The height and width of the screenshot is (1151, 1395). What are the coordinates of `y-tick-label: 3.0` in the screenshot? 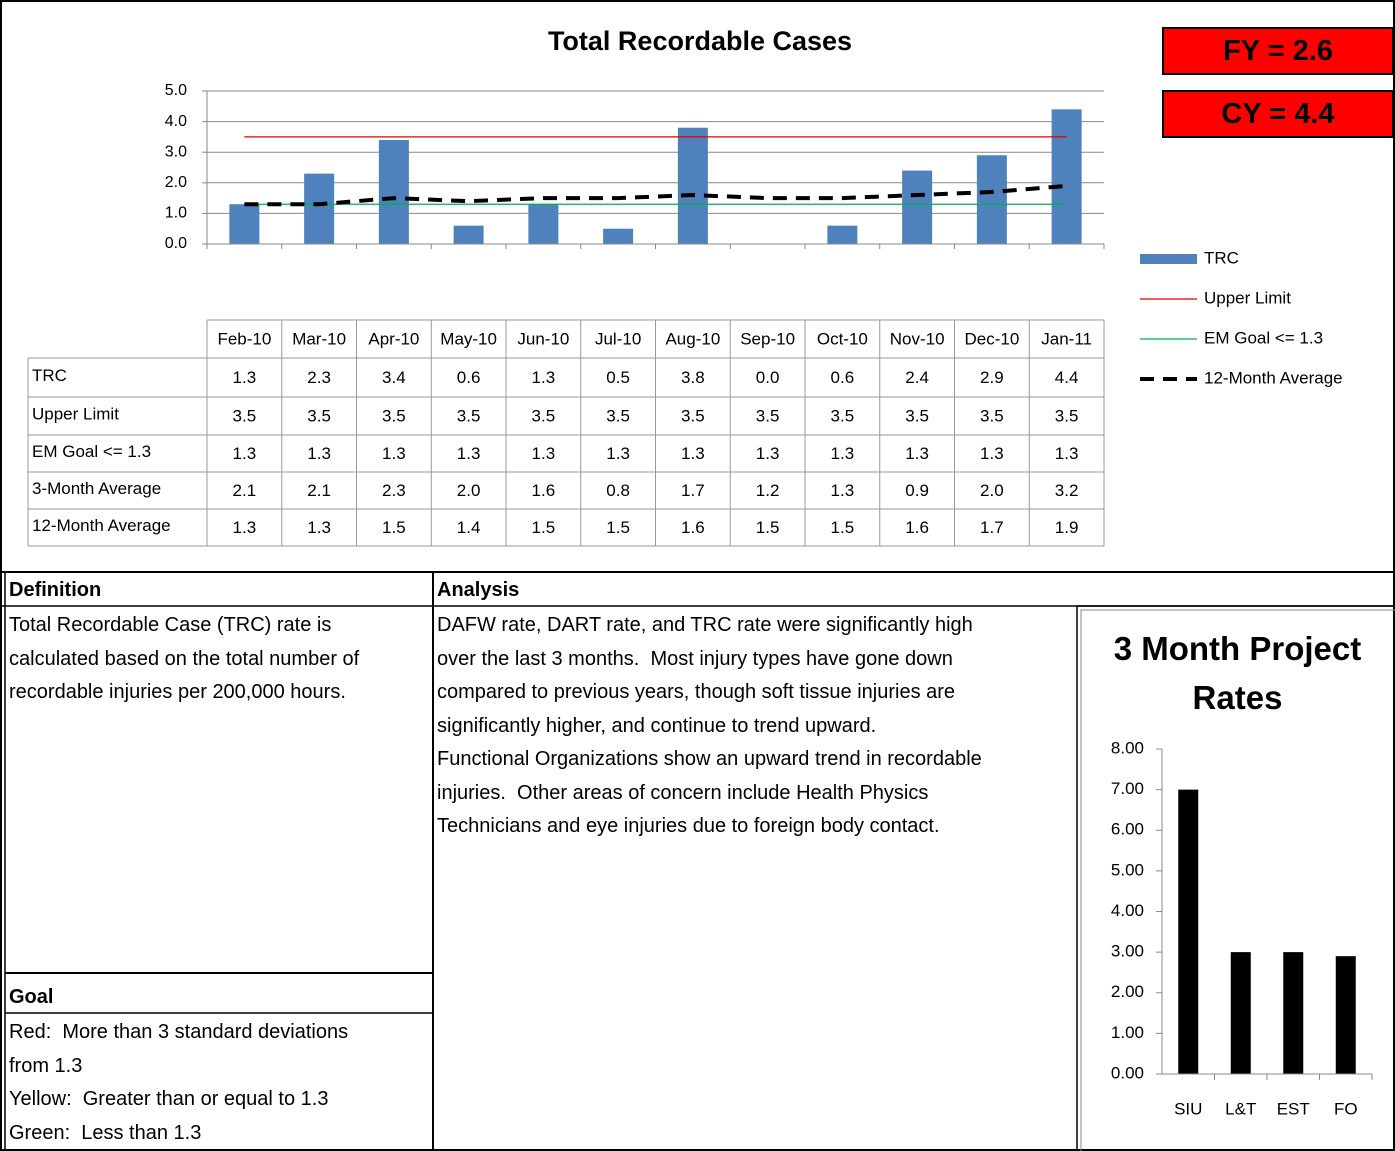 It's located at (176, 151).